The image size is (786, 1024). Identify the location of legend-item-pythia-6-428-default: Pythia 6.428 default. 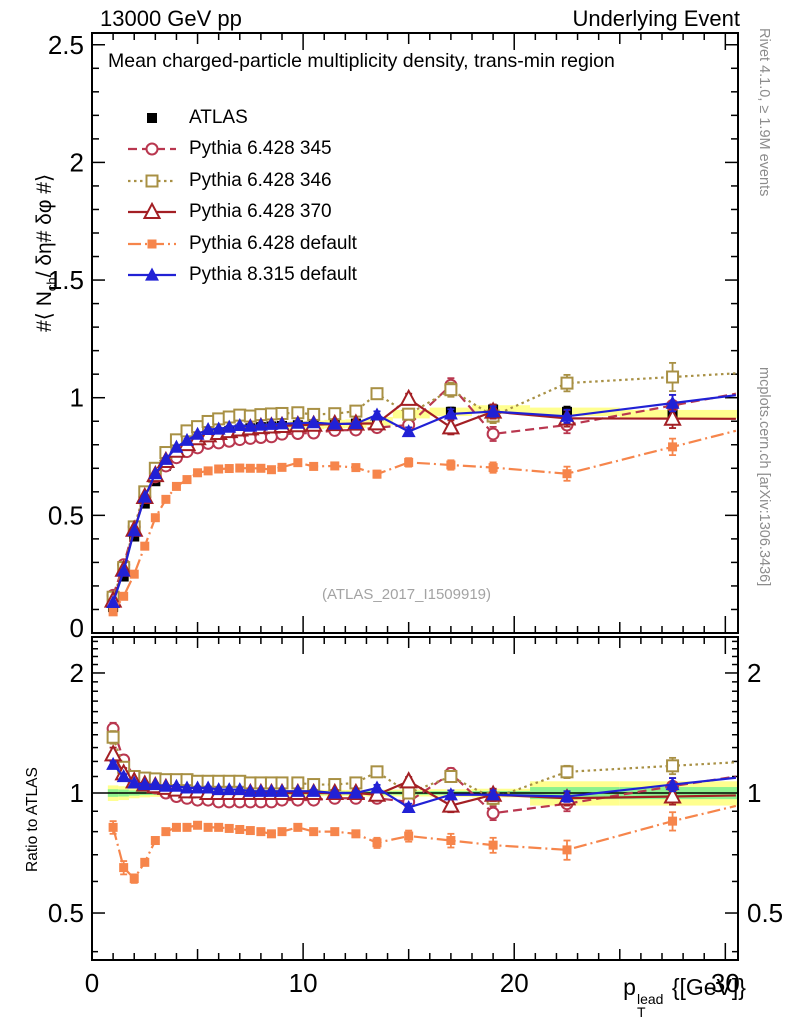
(241, 244).